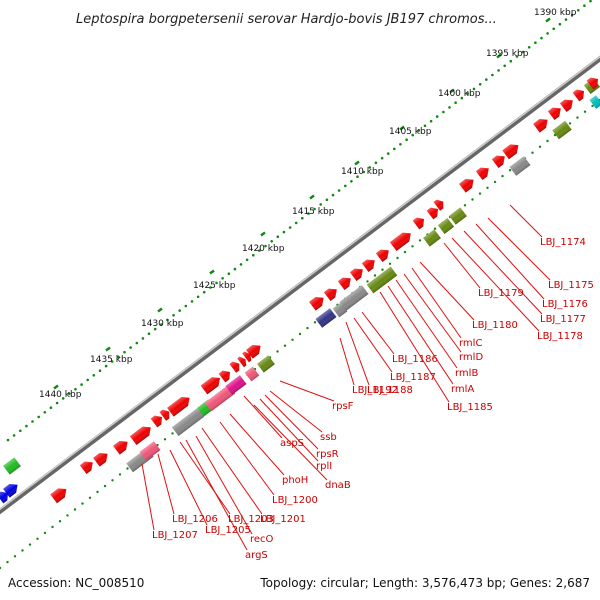 The height and width of the screenshot is (600, 600). What do you see at coordinates (251, 519) in the screenshot?
I see `gene-label: LBJ_1203` at bounding box center [251, 519].